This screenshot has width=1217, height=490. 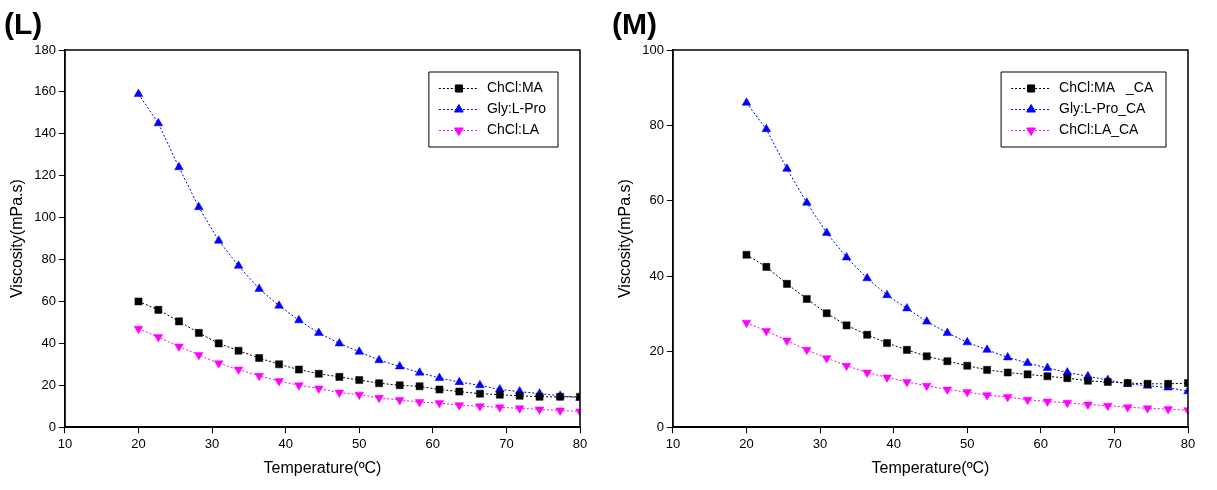 What do you see at coordinates (45, 91) in the screenshot?
I see `y-tick-label: 160` at bounding box center [45, 91].